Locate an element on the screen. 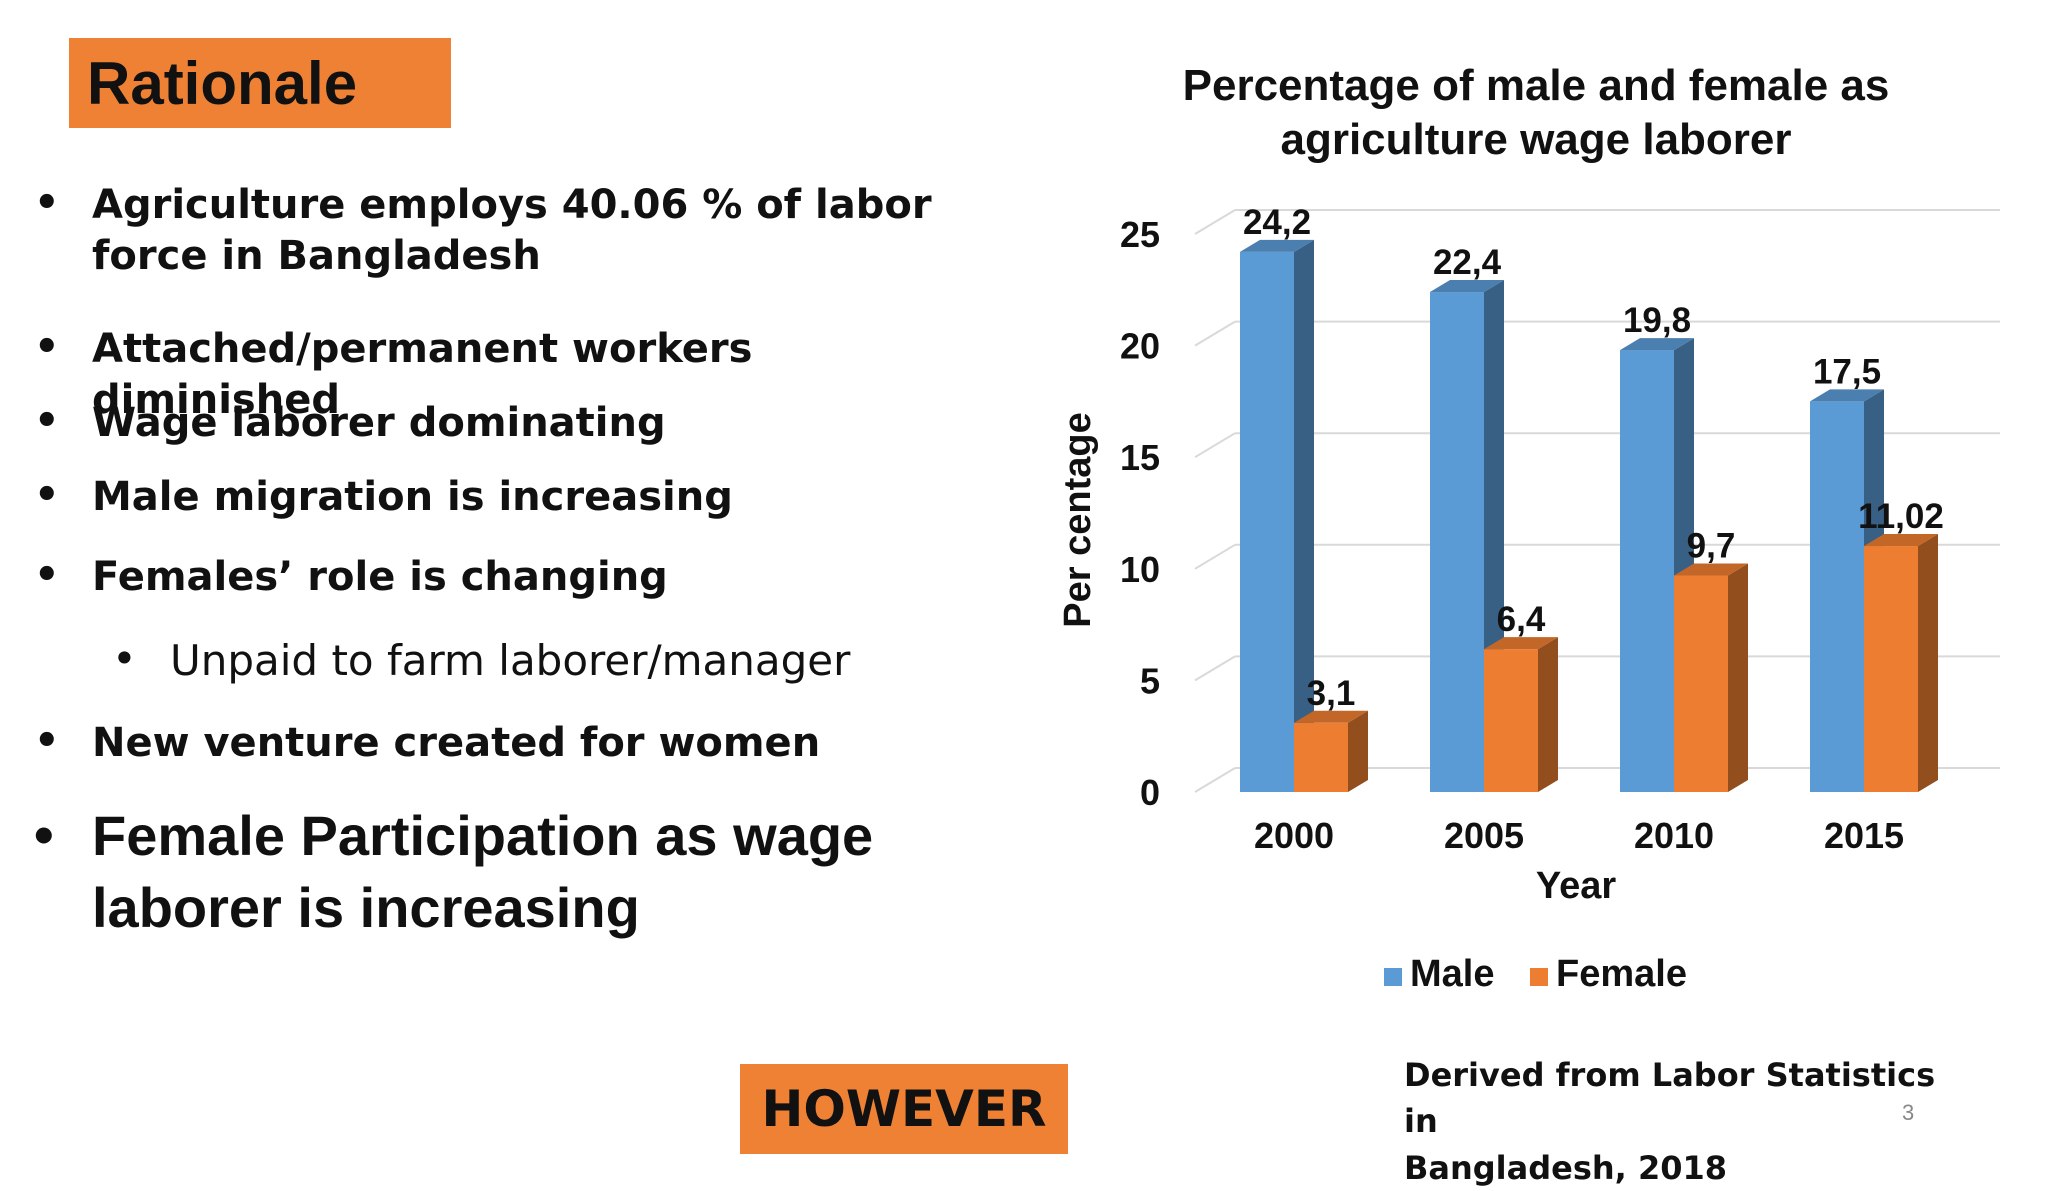 The image size is (2048, 1191). bullet-item: • New venture created for women is located at coordinates (503, 743).